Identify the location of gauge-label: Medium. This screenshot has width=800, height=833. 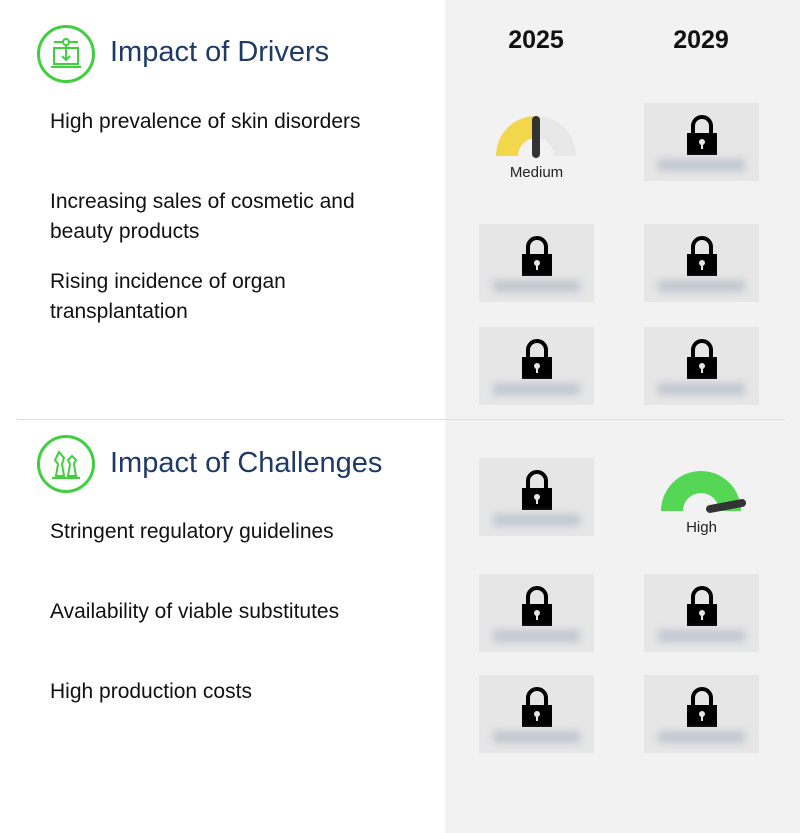
(536, 172).